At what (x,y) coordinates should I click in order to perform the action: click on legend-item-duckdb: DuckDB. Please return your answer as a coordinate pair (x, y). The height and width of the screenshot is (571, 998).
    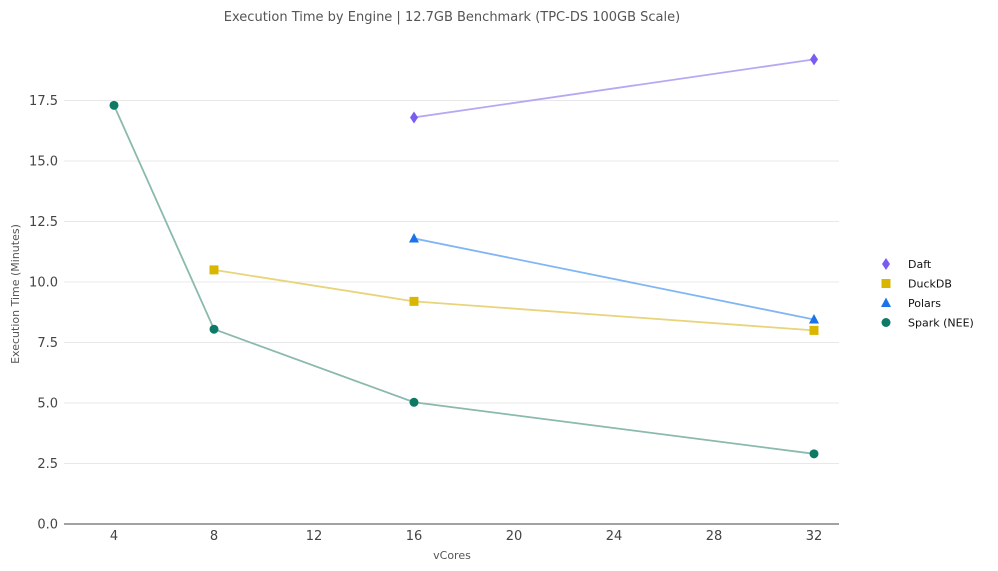
    Looking at the image, I should click on (916, 284).